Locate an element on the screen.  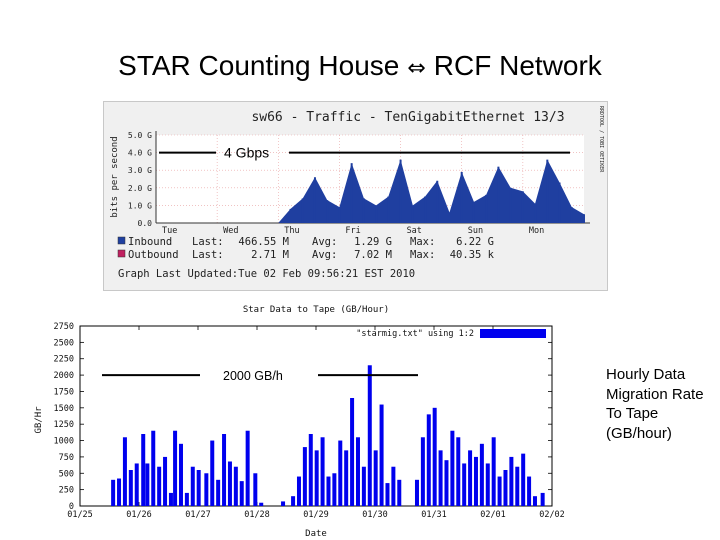
tape-x-tick-label: 01/28 is located at coordinates (257, 515).